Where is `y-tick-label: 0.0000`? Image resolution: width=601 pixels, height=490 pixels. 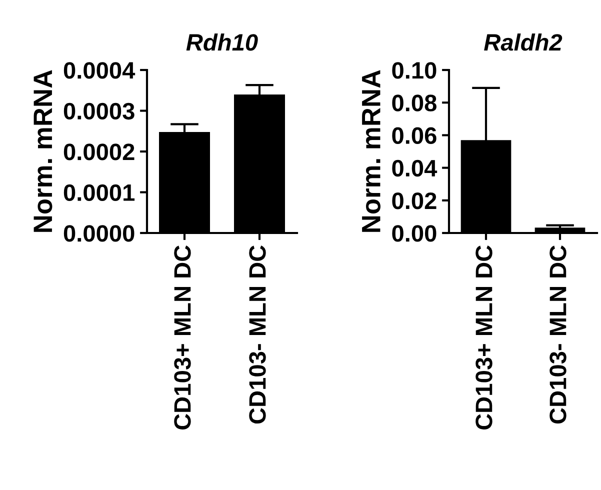
y-tick-label: 0.0000 is located at coordinates (99, 233).